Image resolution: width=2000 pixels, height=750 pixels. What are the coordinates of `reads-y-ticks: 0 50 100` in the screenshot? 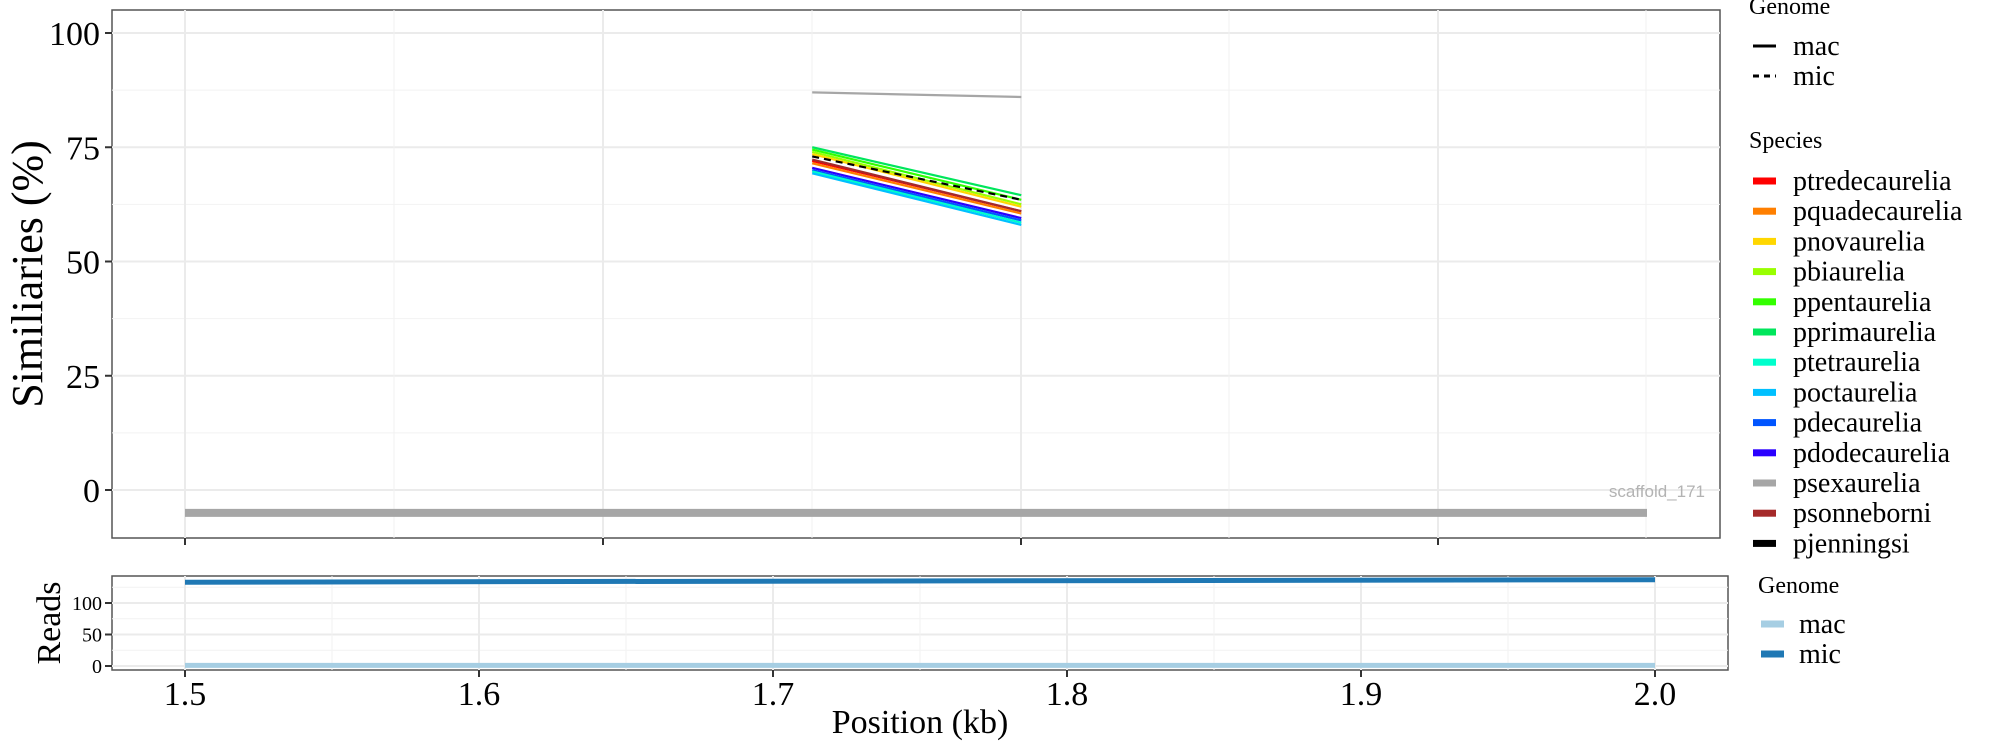 It's located at (92, 635).